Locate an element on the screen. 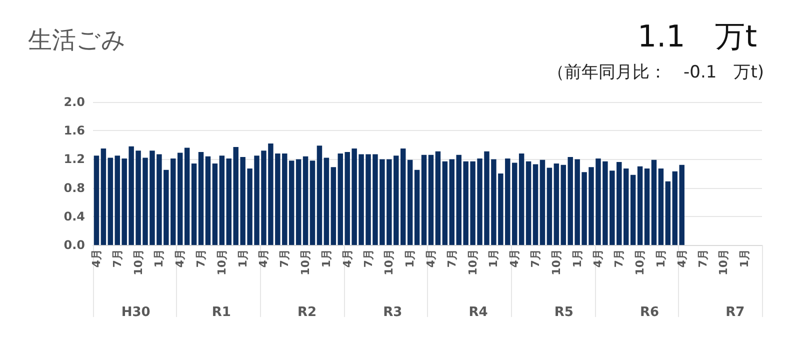 The width and height of the screenshot is (800, 338). text: R6 is located at coordinates (650, 312).